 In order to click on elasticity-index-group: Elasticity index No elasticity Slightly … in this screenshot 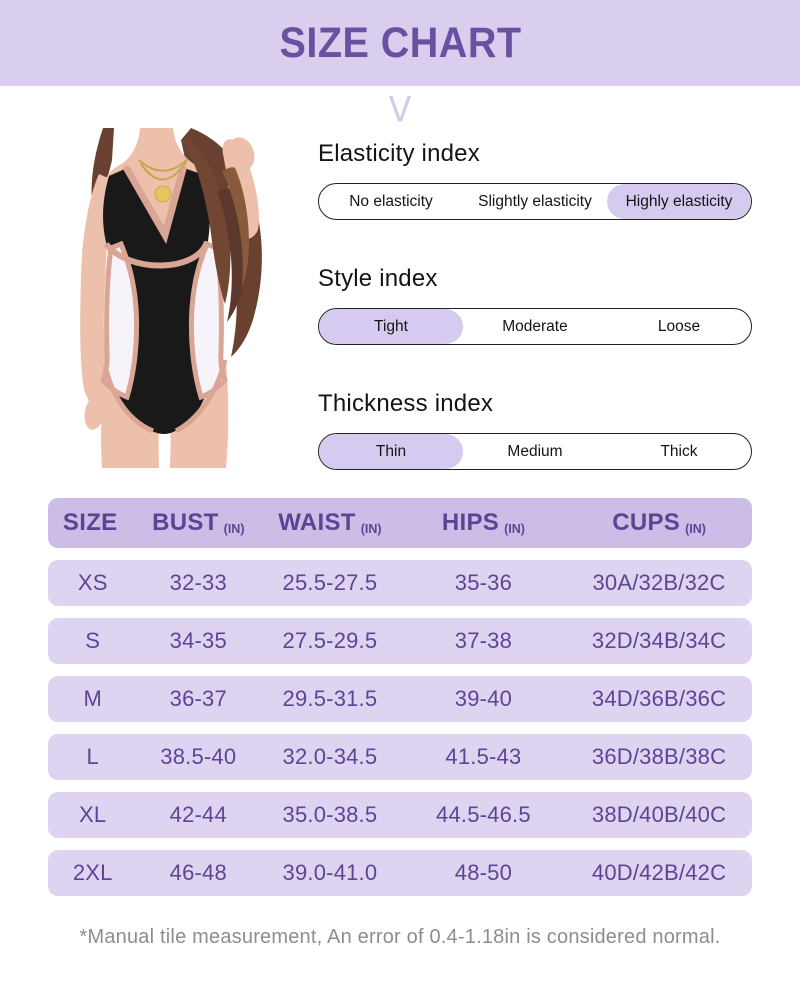, I will do `click(535, 180)`.